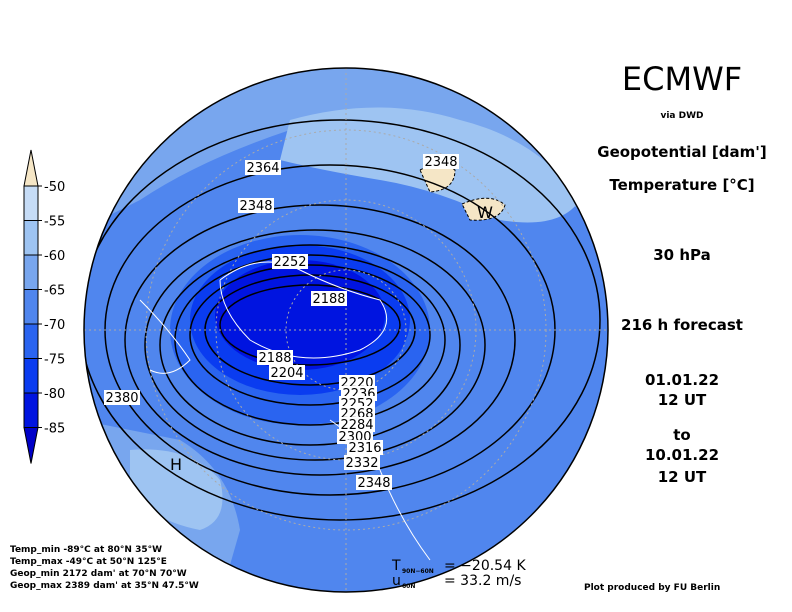 This screenshot has height=612, width=792. What do you see at coordinates (54, 325) in the screenshot?
I see `legend-label: -70` at bounding box center [54, 325].